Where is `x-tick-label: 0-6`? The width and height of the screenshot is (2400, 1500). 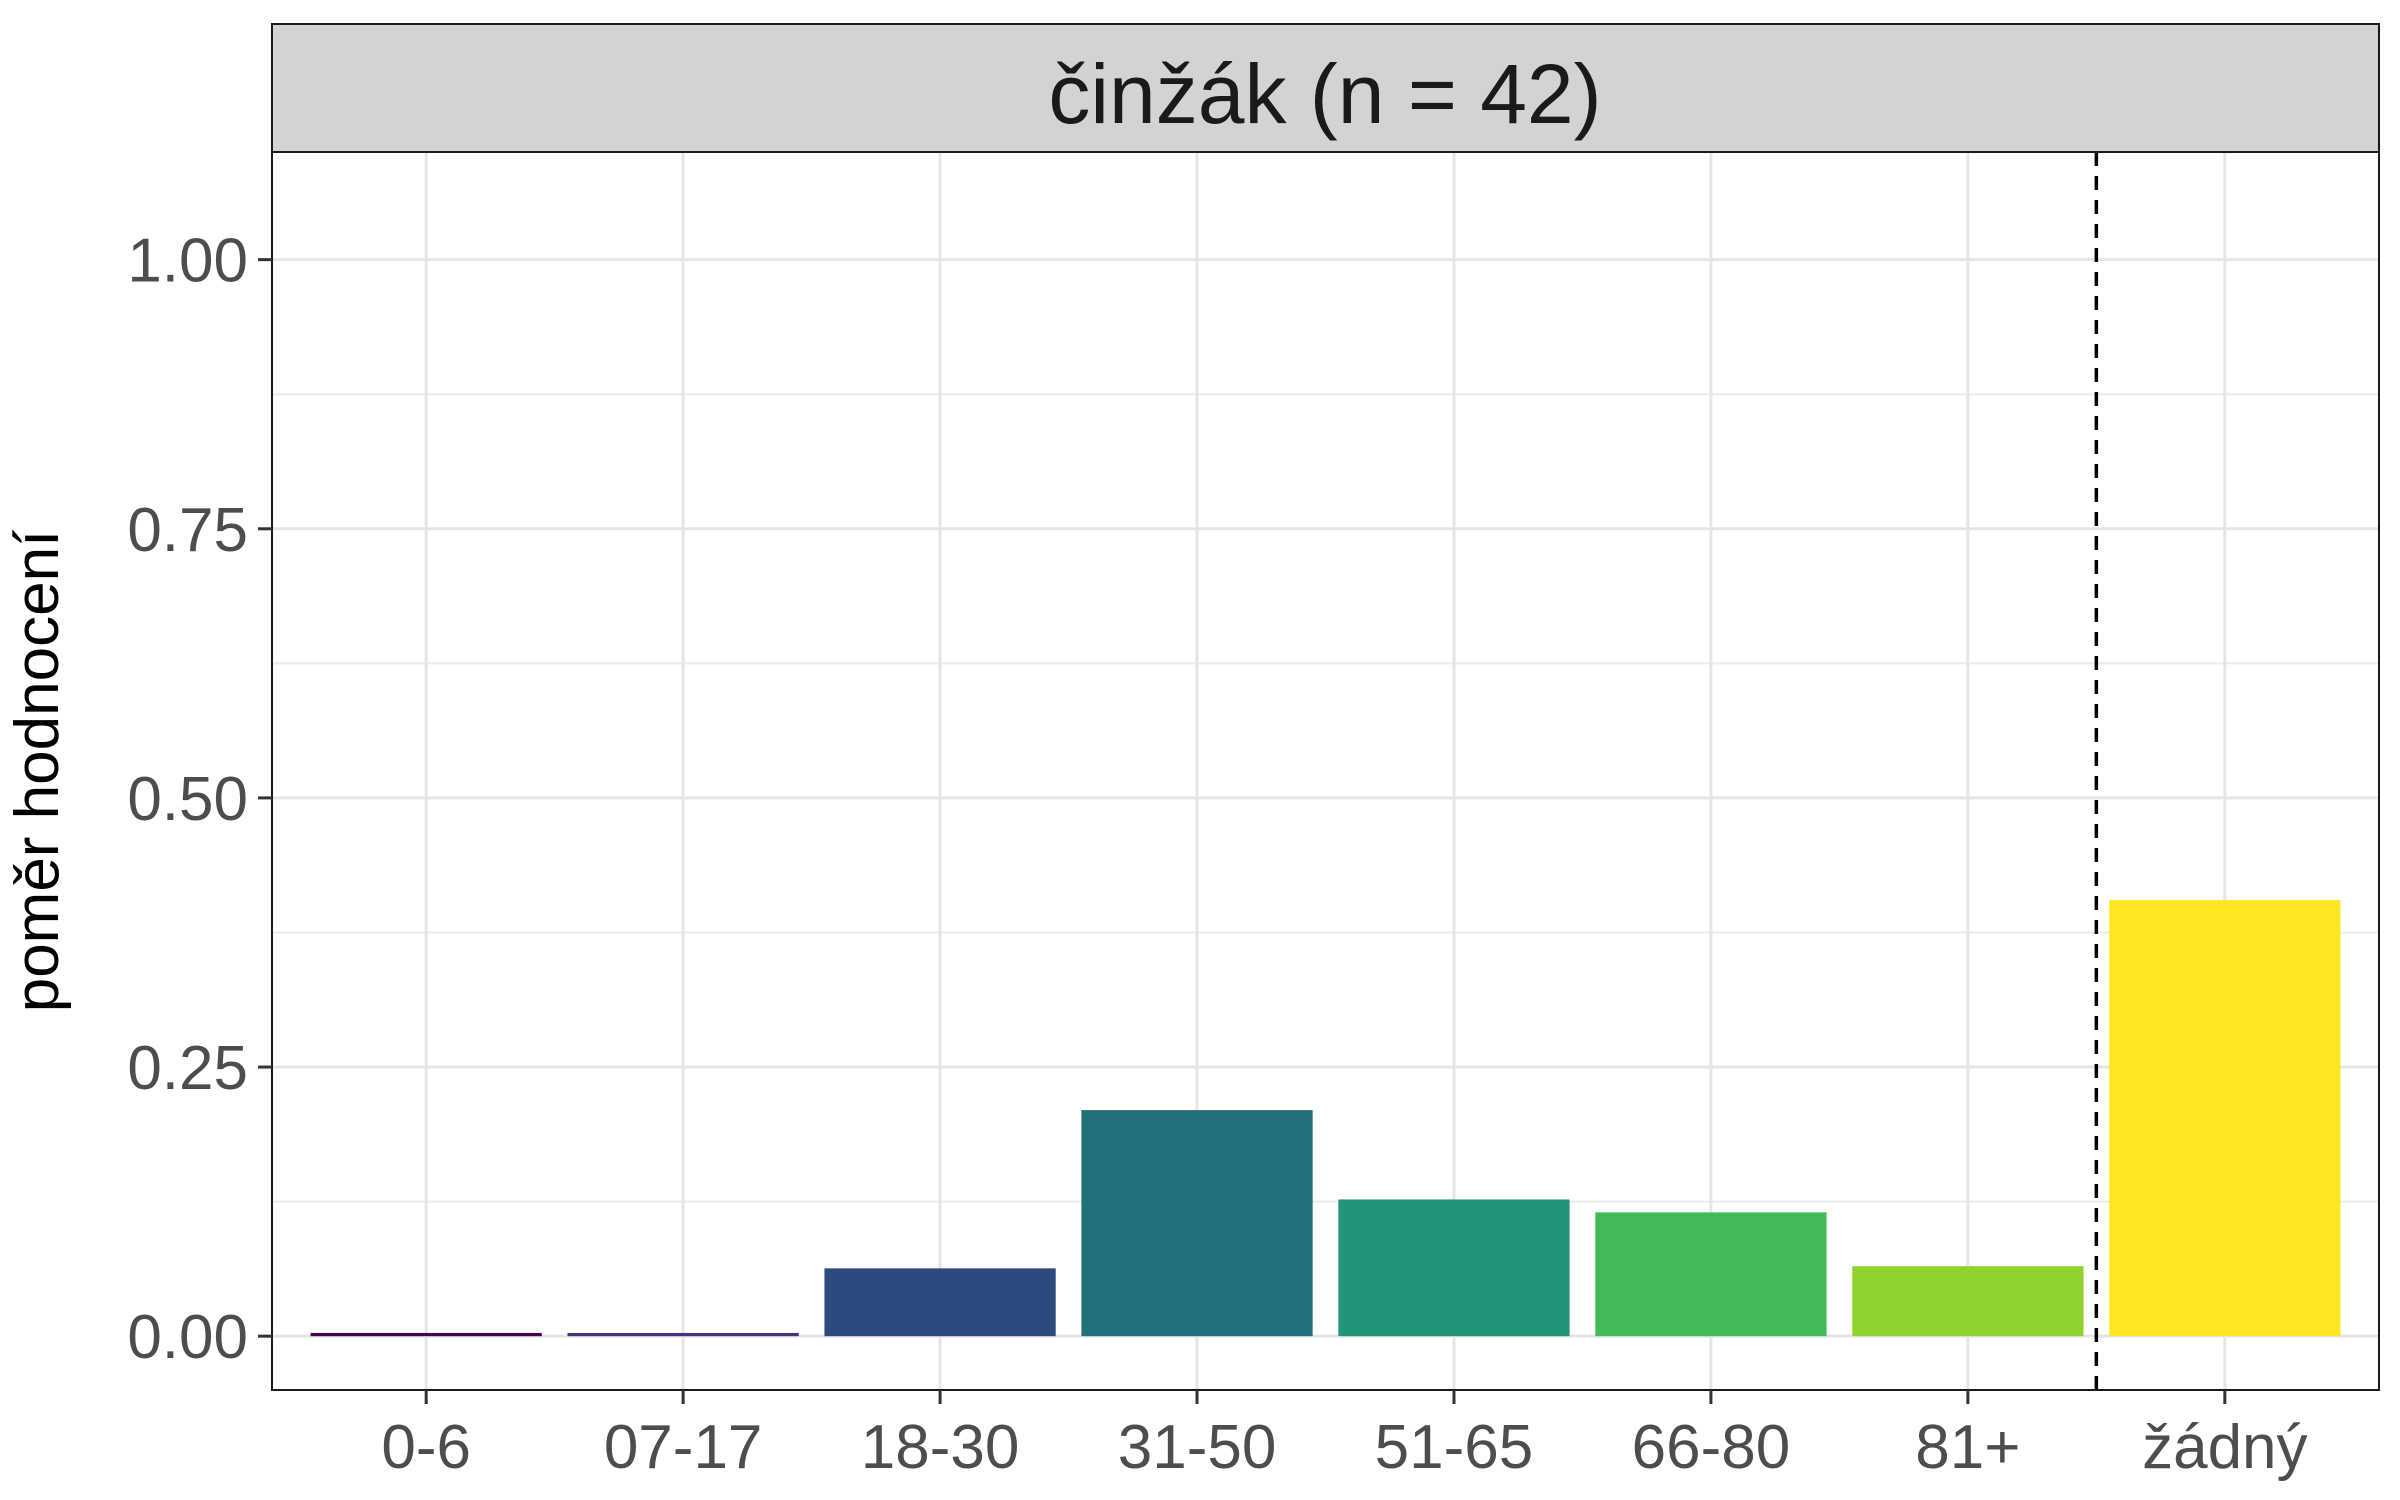
x-tick-label: 0-6 is located at coordinates (426, 1447).